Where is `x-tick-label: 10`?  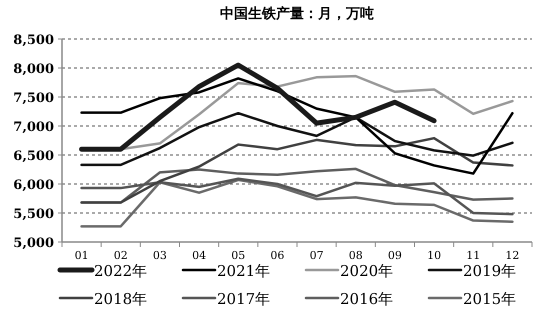
x-tick-label: 10 is located at coordinates (434, 255).